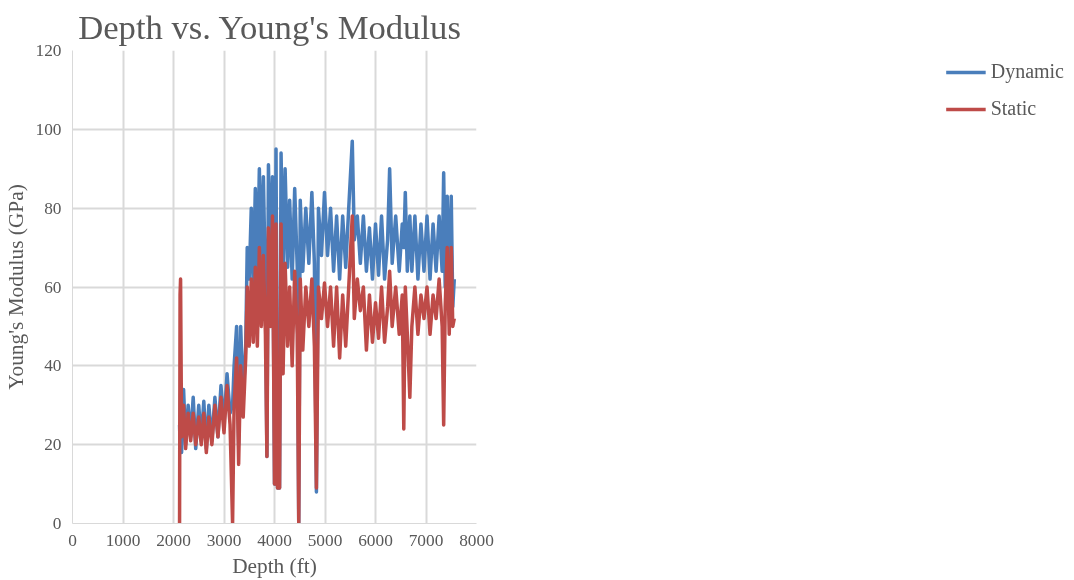  I want to click on y-tick-label: 0, so click(57, 523).